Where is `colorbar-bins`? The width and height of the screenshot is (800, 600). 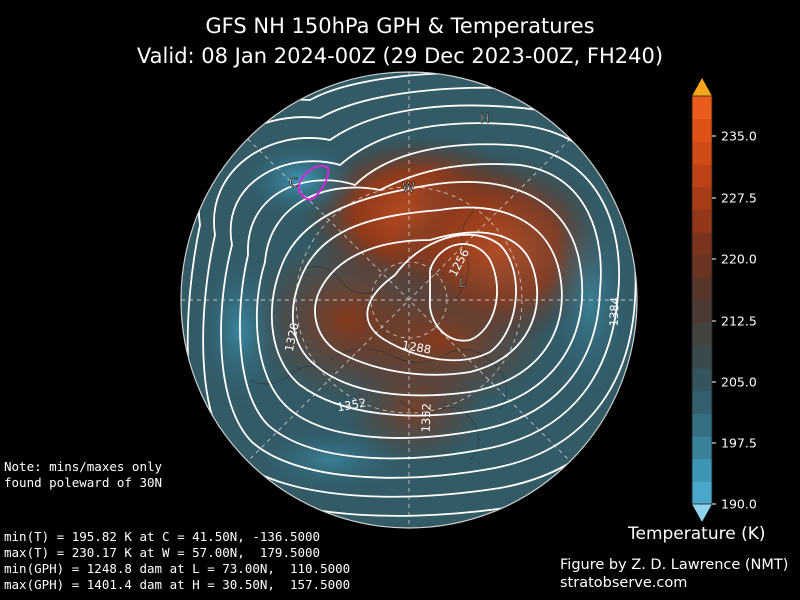 colorbar-bins is located at coordinates (702, 300).